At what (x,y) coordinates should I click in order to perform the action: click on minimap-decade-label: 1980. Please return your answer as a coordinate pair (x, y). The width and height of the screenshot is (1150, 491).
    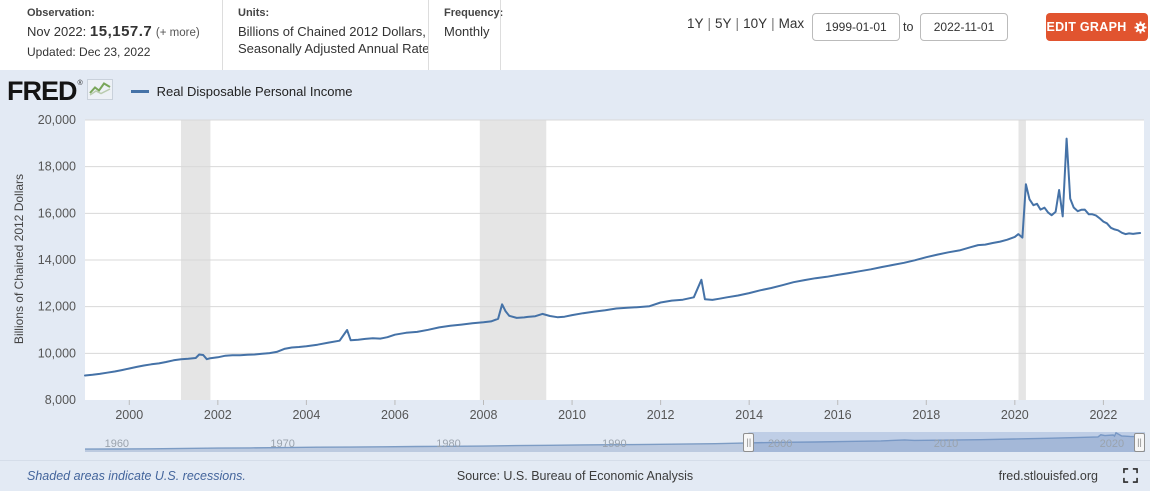
    Looking at the image, I should click on (448, 444).